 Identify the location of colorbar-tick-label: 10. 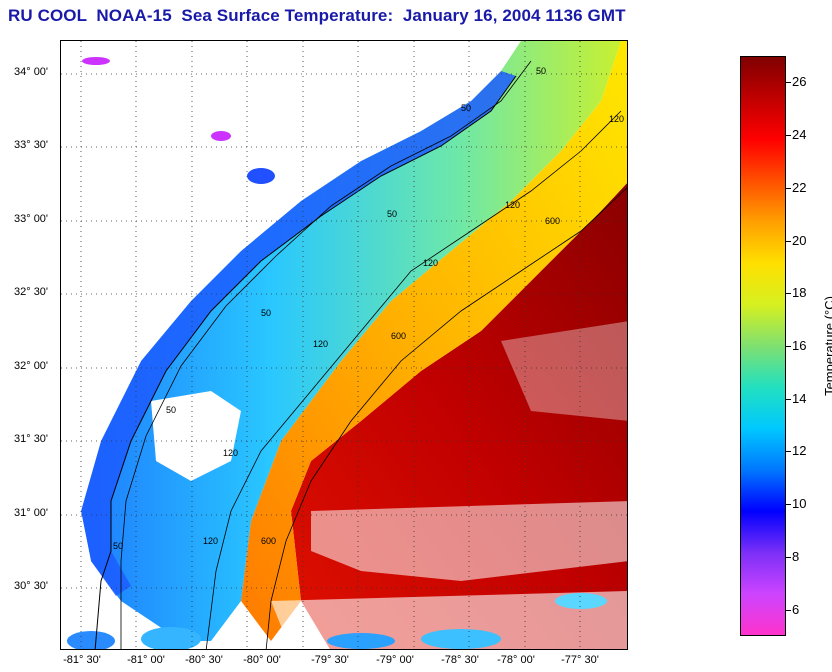
(799, 504).